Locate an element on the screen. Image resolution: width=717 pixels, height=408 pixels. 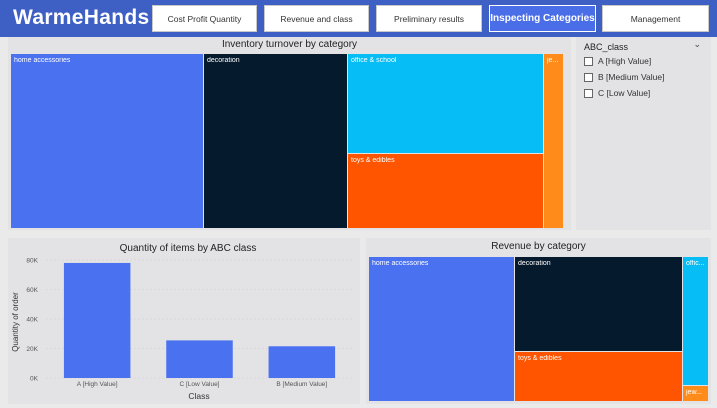
revenue-treemap-title: Revenue by category is located at coordinates (538, 246).